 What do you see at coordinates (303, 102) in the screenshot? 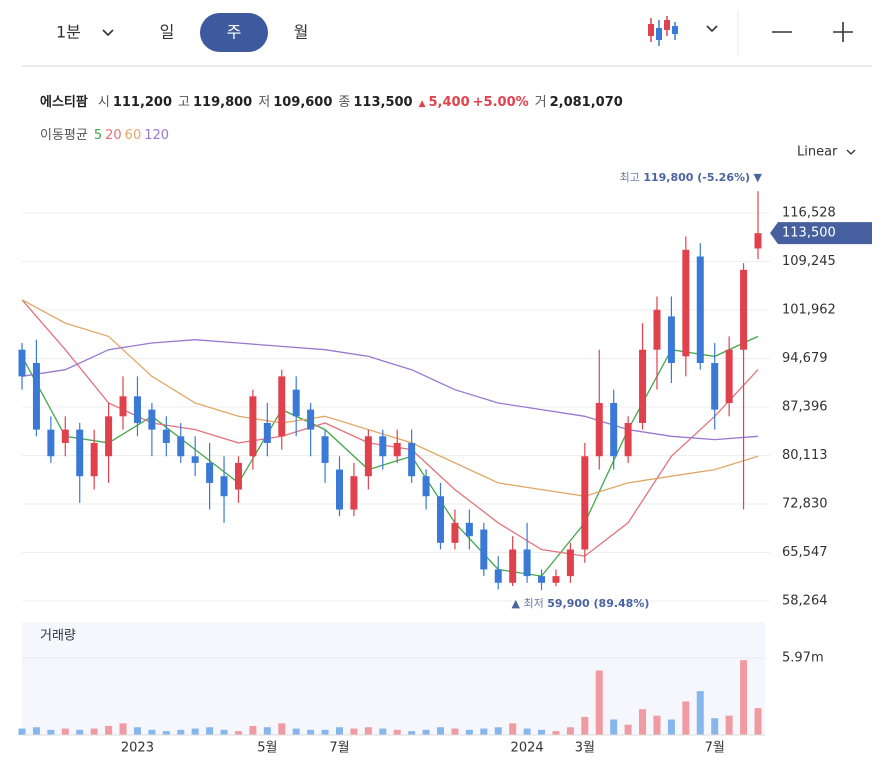
I see `field-value: 109,600` at bounding box center [303, 102].